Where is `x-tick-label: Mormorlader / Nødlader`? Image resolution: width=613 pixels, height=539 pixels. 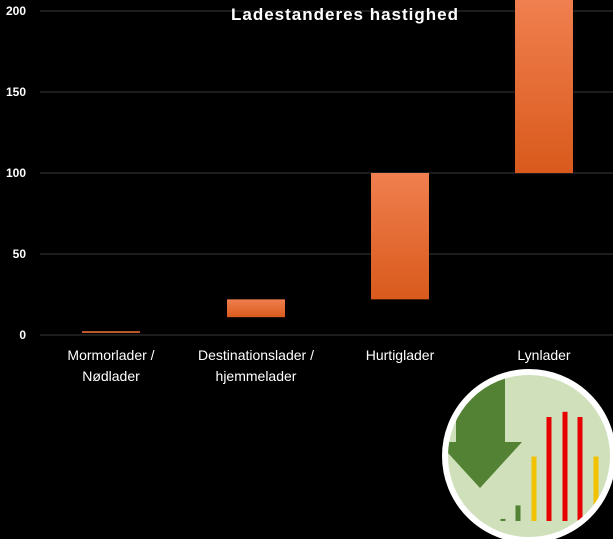
x-tick-label: Mormorlader / Nødlader is located at coordinates (110, 365).